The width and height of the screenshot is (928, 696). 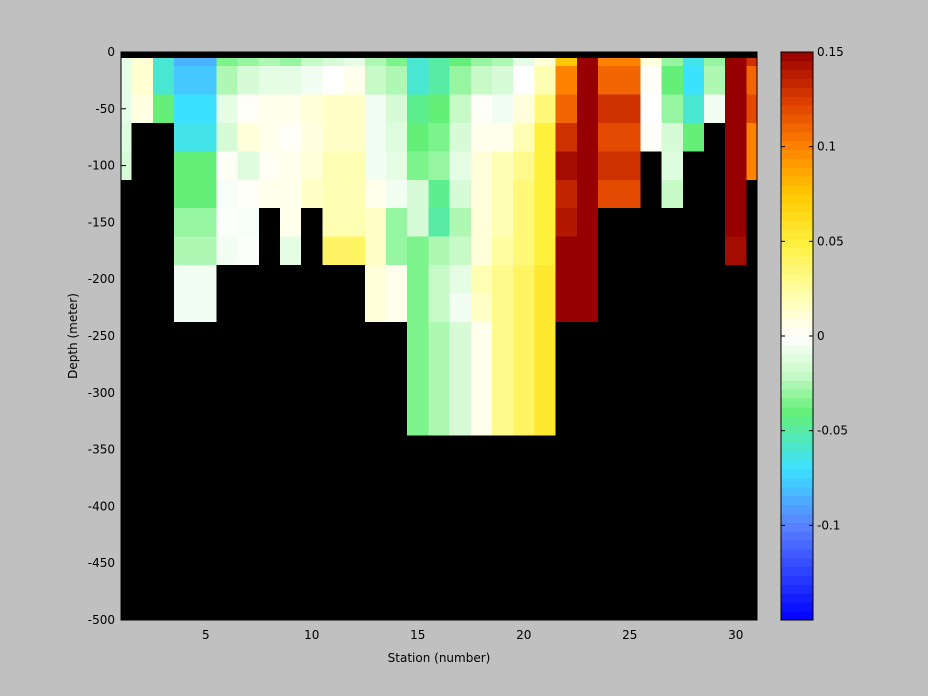 What do you see at coordinates (105, 109) in the screenshot?
I see `y-tick-label: -50` at bounding box center [105, 109].